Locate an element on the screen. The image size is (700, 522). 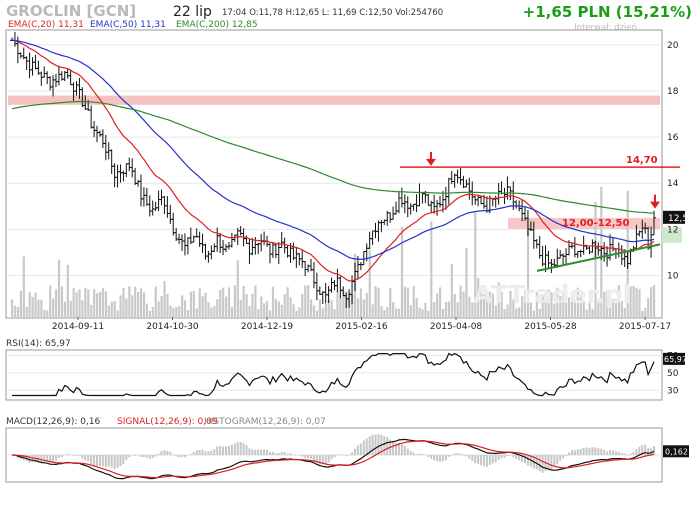
y-tick-label: 14 is located at coordinates (673, 184).